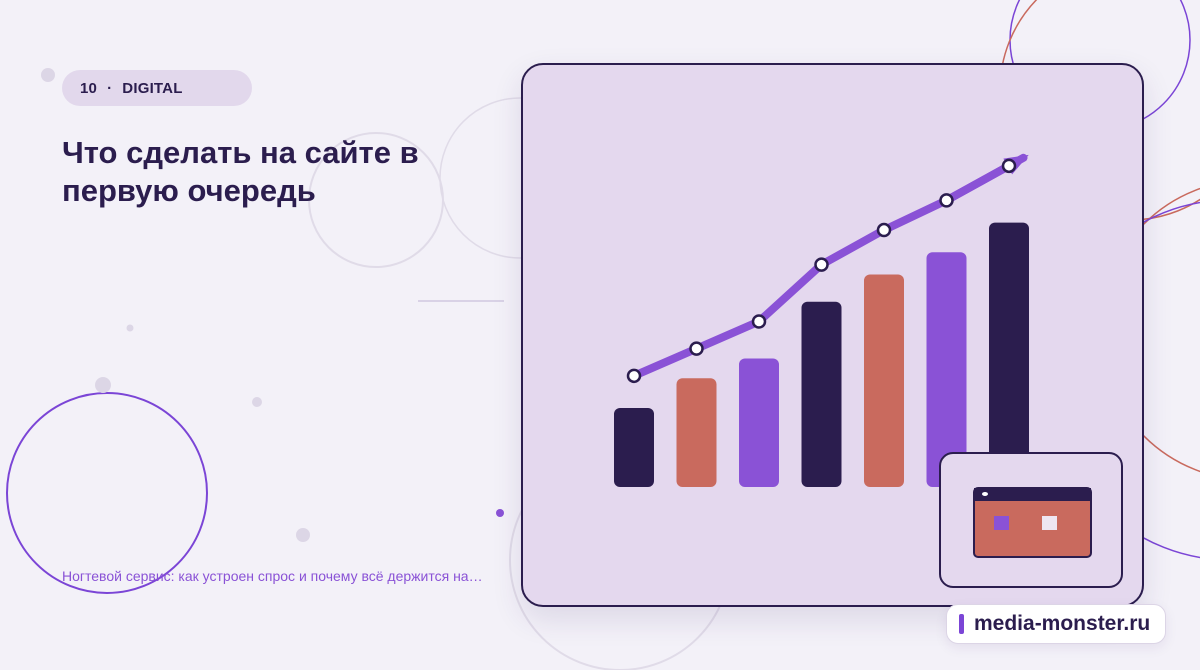  Describe the element at coordinates (240, 171) in the screenshot. I see `page-title: Что сделать на сайте в первую очередь` at that location.